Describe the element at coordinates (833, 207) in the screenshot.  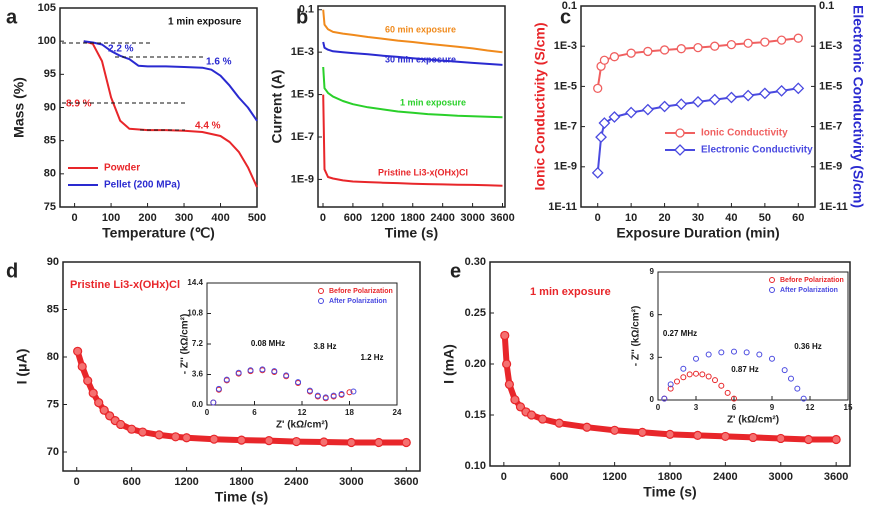
I see `y2-tick-label: 1E-11` at that location.